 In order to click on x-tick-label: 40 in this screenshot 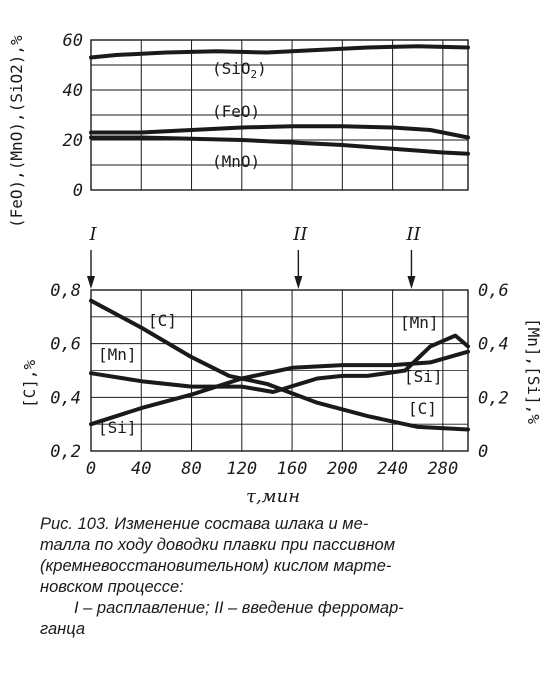, I will do `click(141, 469)`.